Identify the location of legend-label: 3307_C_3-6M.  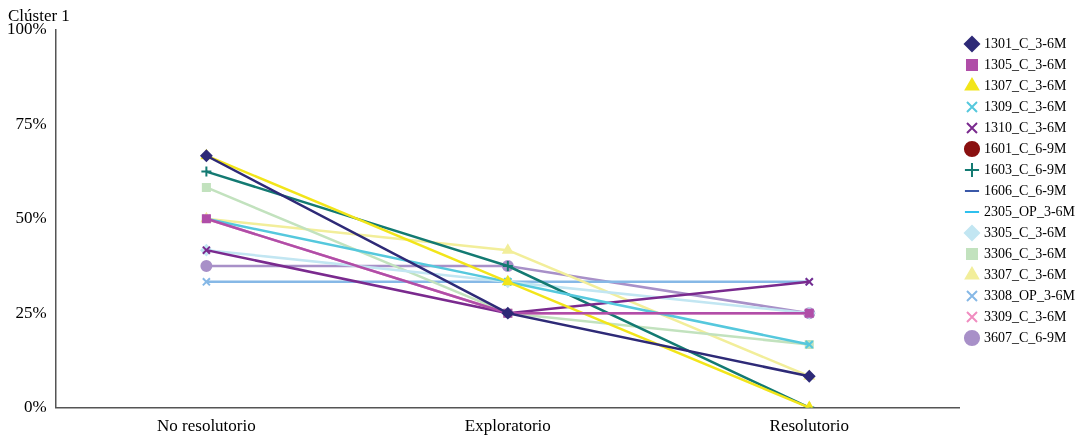
(1025, 274).